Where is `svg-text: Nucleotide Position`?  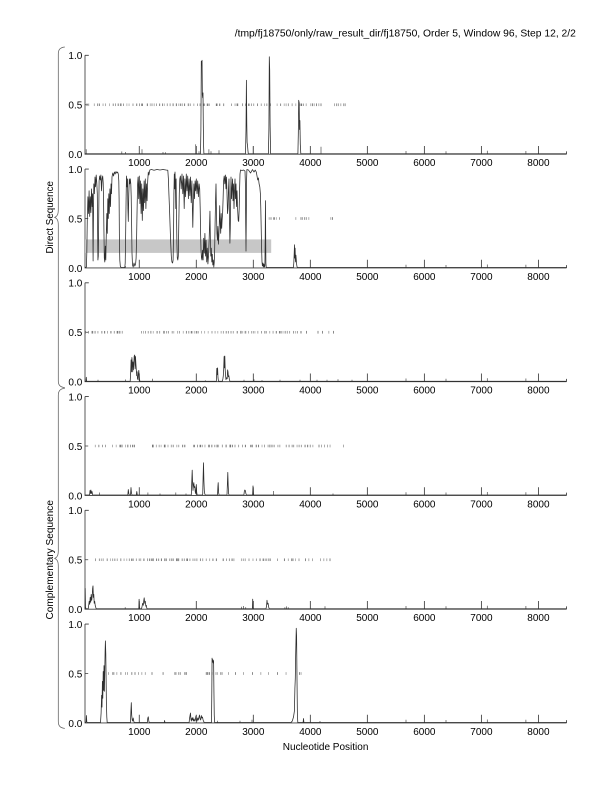
svg-text: Nucleotide Position is located at coordinates (326, 747).